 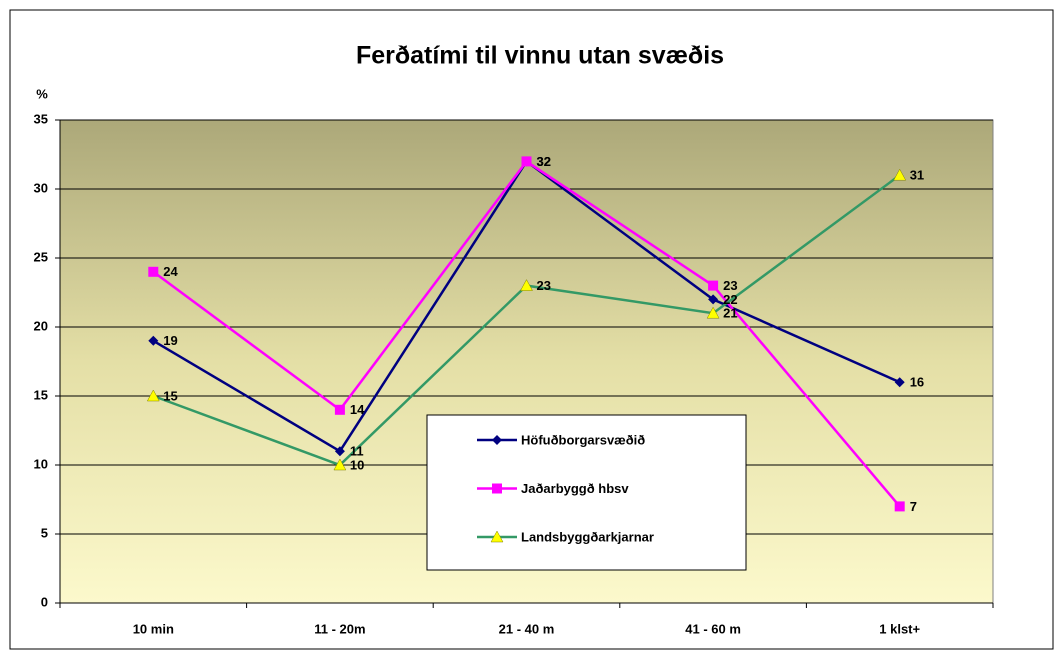 I want to click on legend-label: Höfuðborgarsvæðið, so click(x=583, y=439).